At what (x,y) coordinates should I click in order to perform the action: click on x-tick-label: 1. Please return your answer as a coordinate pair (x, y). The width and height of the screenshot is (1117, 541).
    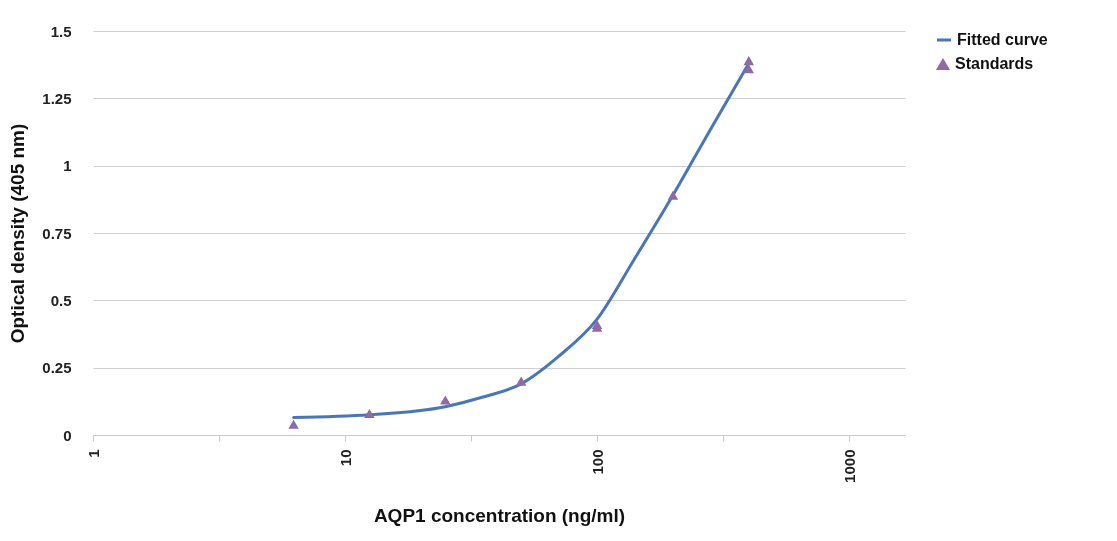
    Looking at the image, I should click on (93, 453).